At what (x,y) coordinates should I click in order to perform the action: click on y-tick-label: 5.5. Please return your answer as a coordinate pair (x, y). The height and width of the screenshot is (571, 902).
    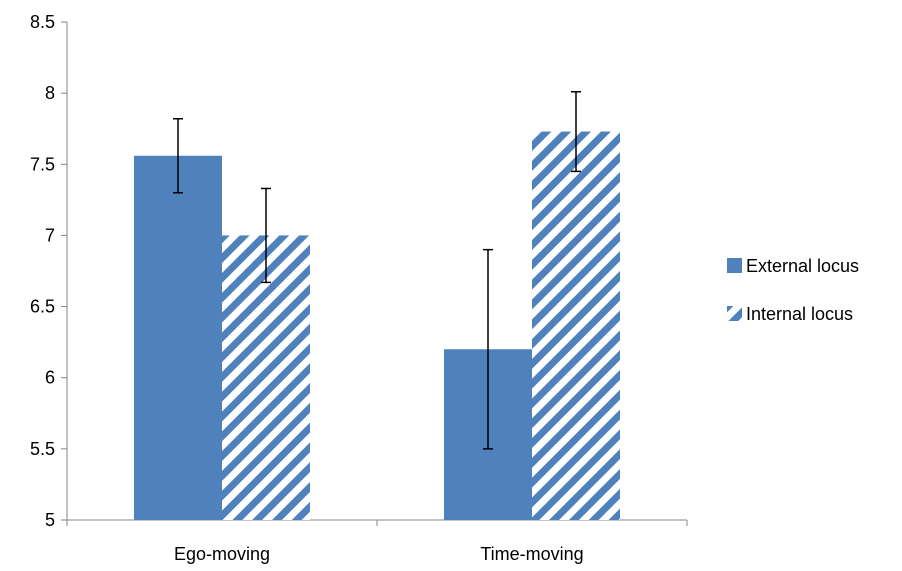
    Looking at the image, I should click on (42, 449).